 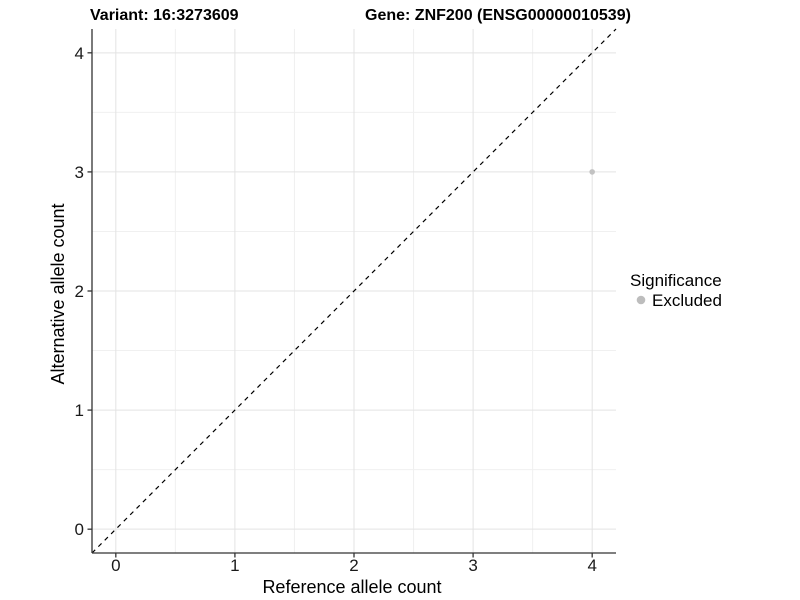 I want to click on legend-item-swatch, so click(x=641, y=300).